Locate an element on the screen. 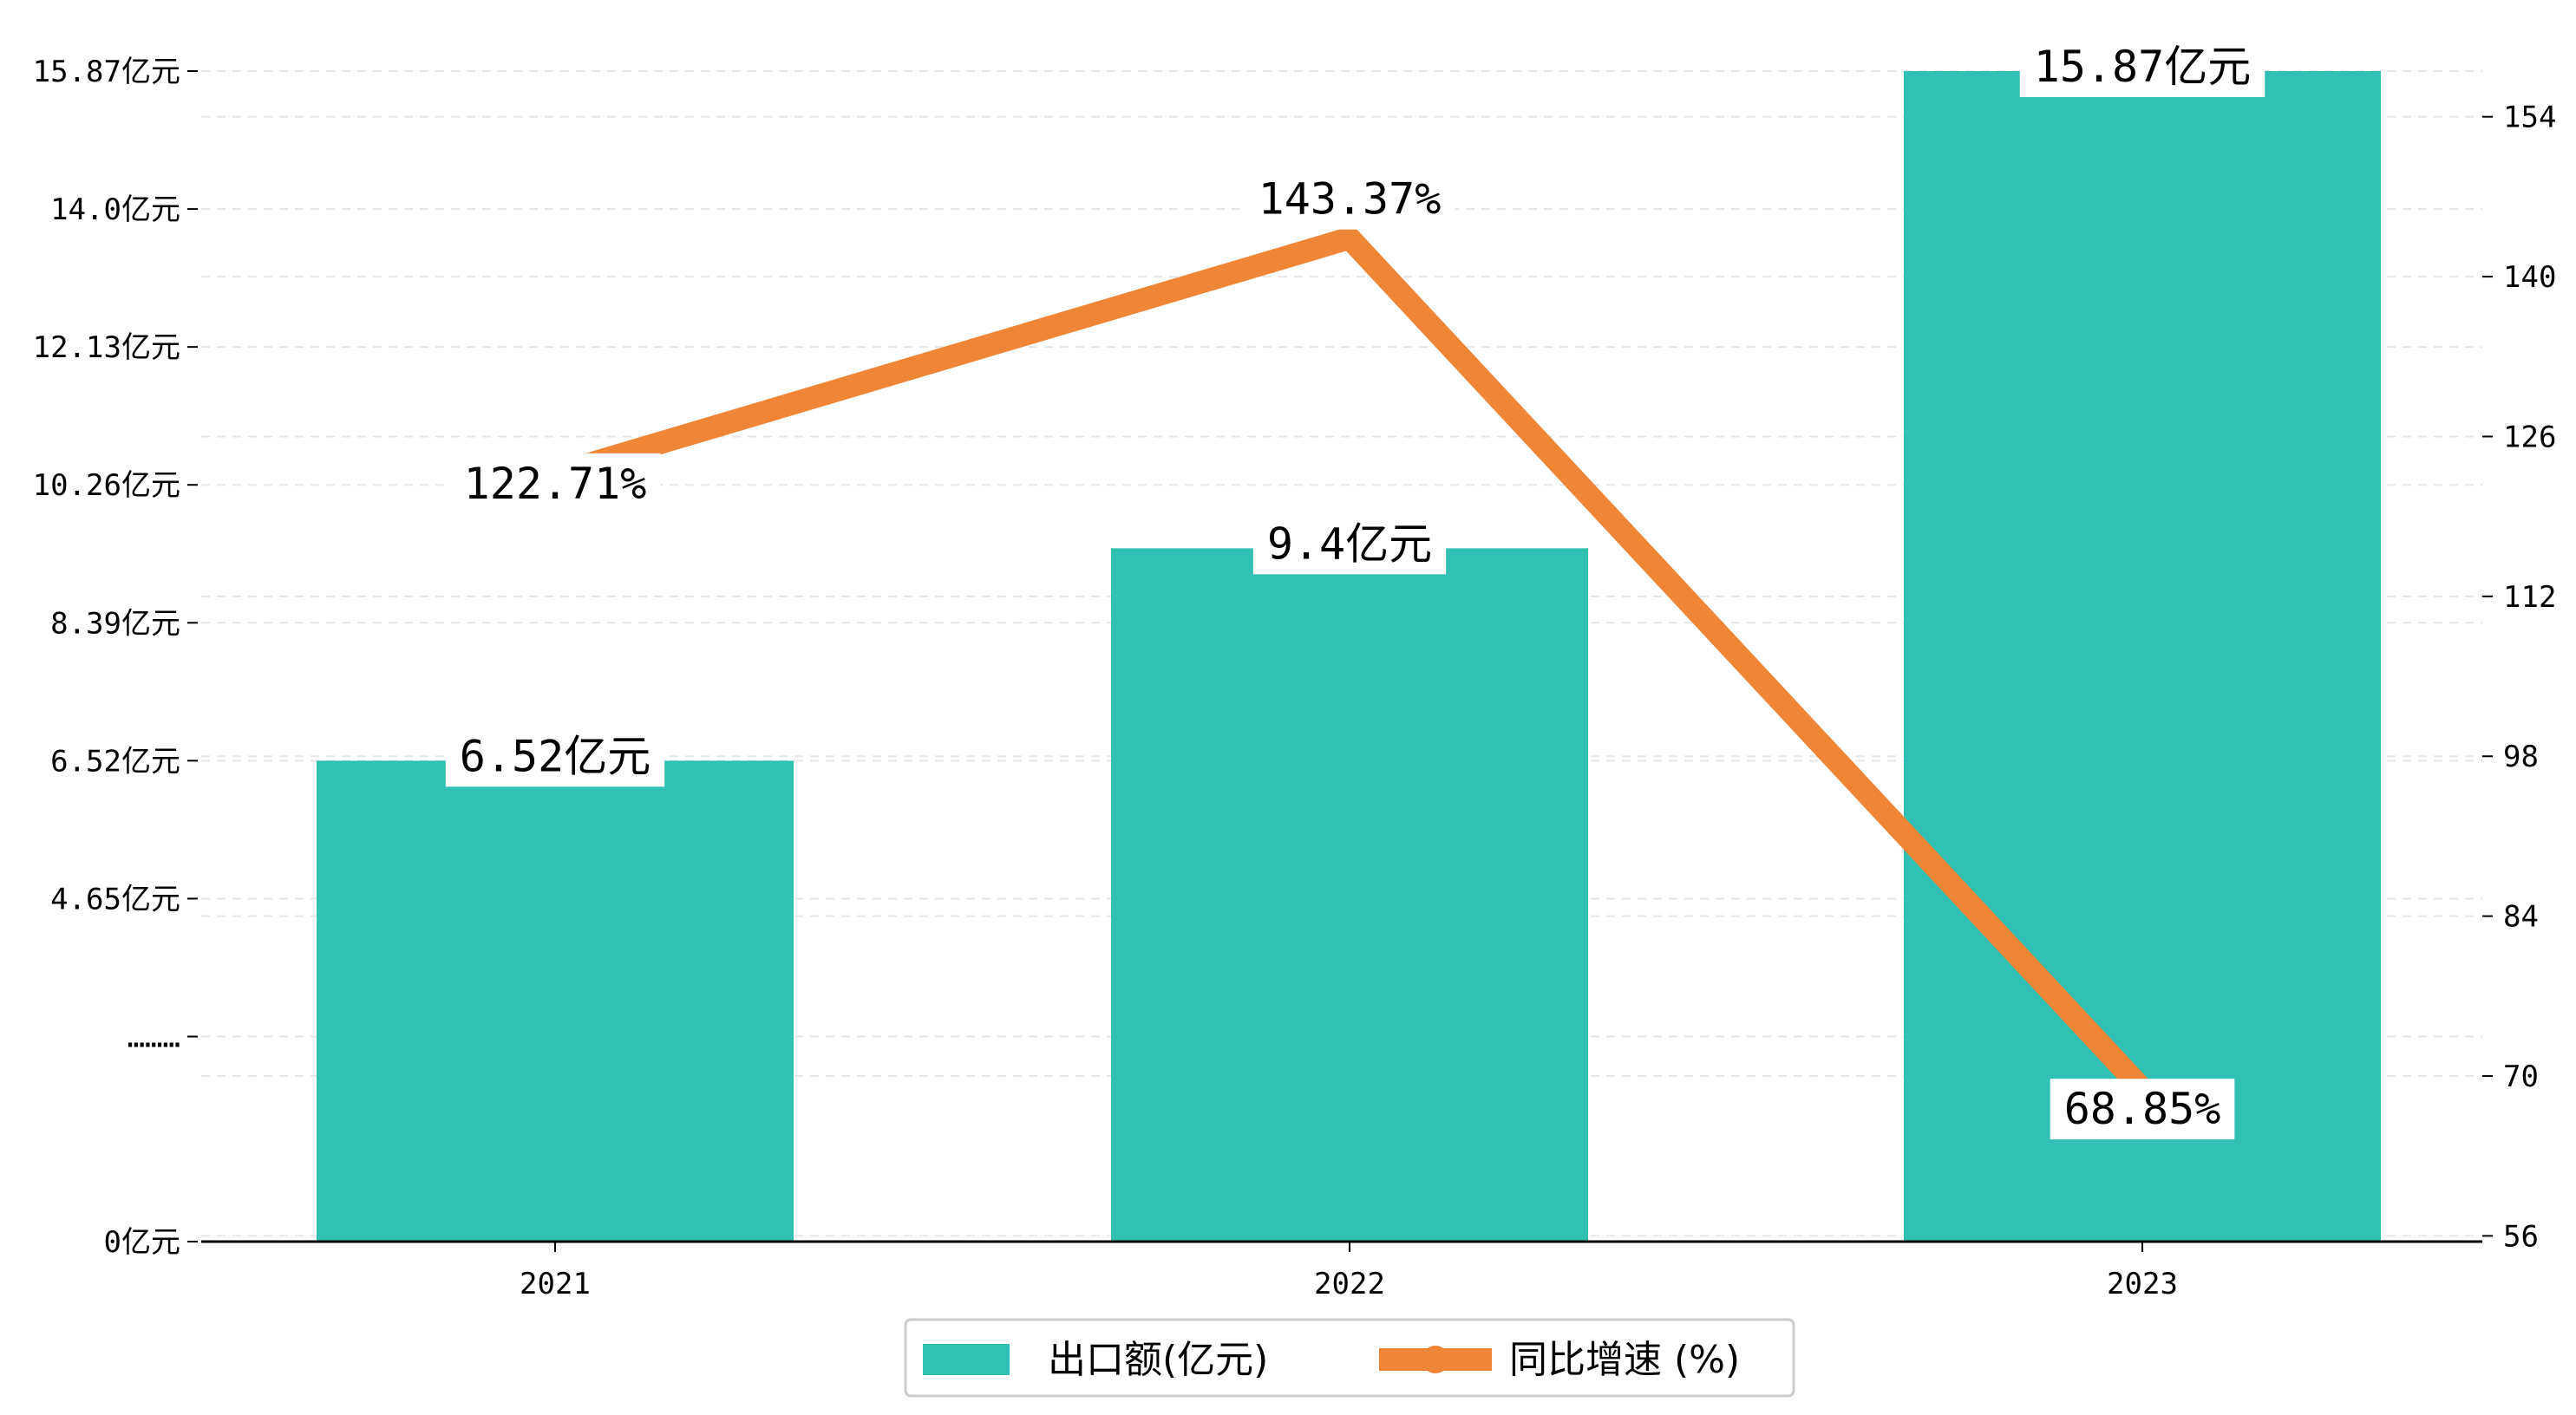  bar-value-label-2022: 9.4亿元 is located at coordinates (1349, 543).